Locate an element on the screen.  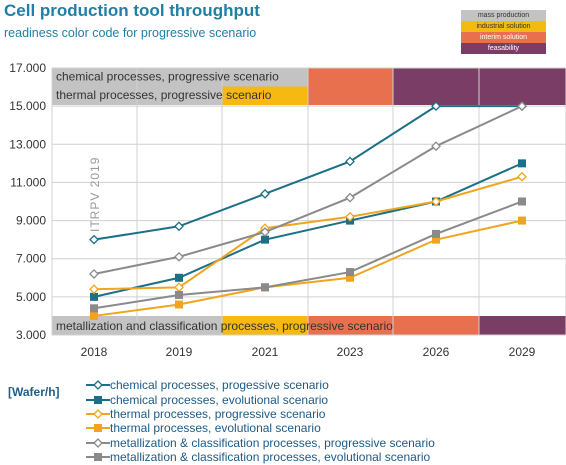
series-legend-label: chemical processes, evolutional scenario is located at coordinates (219, 399).